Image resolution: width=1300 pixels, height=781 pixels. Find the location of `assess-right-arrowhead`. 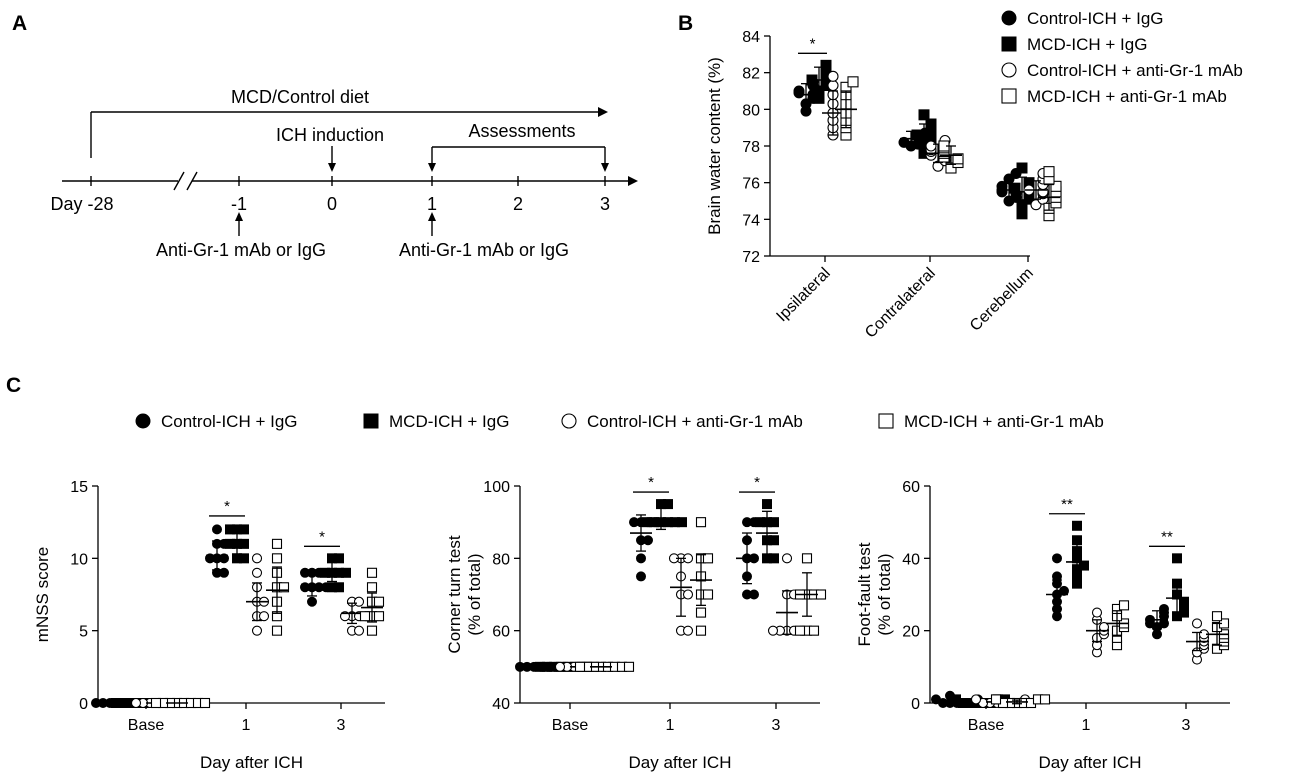

assess-right-arrowhead is located at coordinates (605, 167).